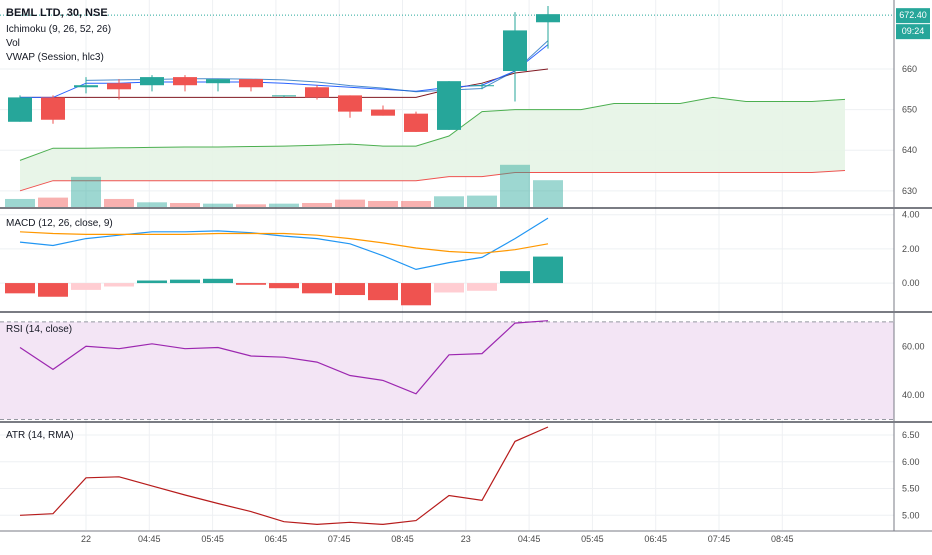 This screenshot has width=932, height=555. Describe the element at coordinates (284, 357) in the screenshot. I see `rsi-line` at that location.